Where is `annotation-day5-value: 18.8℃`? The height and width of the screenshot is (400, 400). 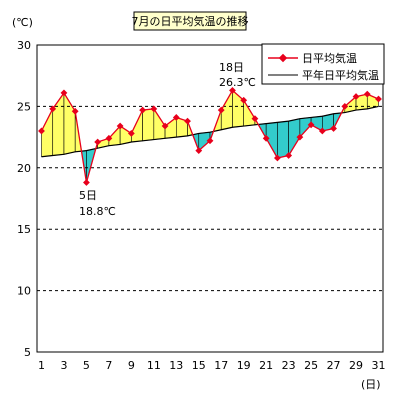 annotation-day5-value: 18.8℃ is located at coordinates (97, 211).